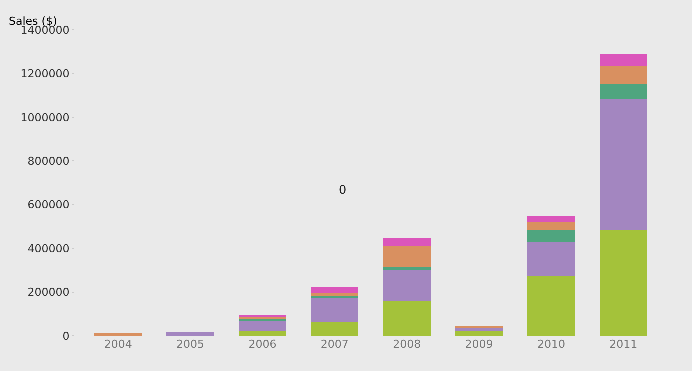  Describe the element at coordinates (190, 344) in the screenshot. I see `x-tick-label: 2005` at that location.